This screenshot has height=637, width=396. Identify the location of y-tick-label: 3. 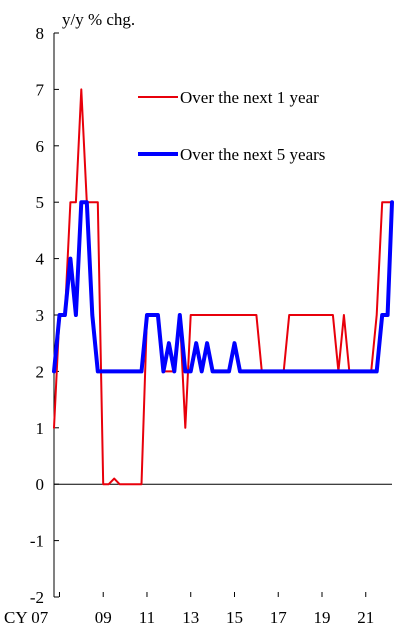
(40, 315).